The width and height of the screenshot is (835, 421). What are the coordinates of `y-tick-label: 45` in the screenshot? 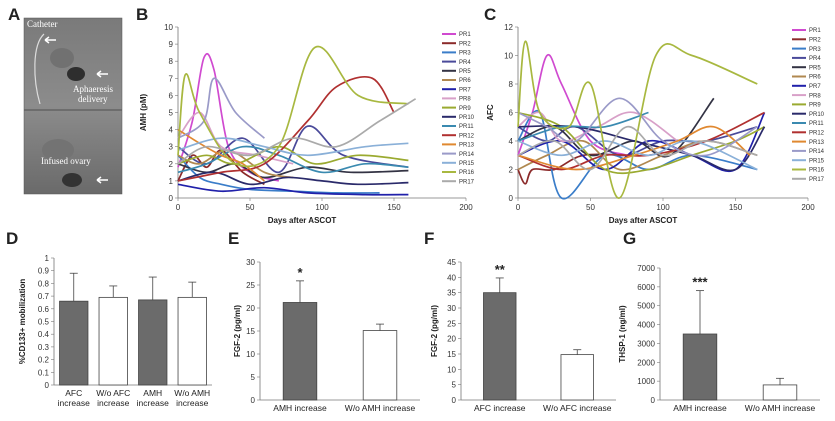 It's located at (451, 262).